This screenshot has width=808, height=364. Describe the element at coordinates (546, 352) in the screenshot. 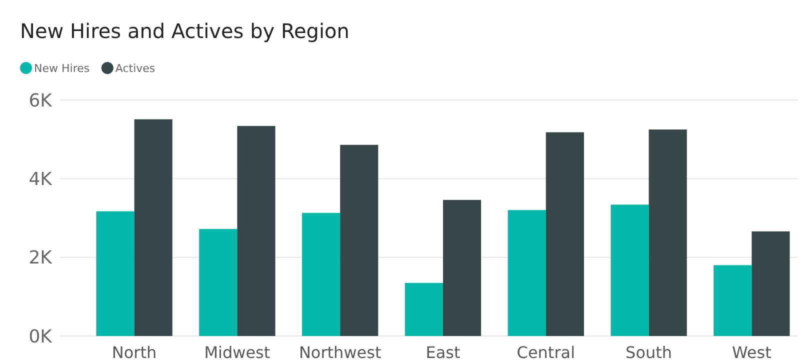

I see `x-tick-label: Central` at that location.